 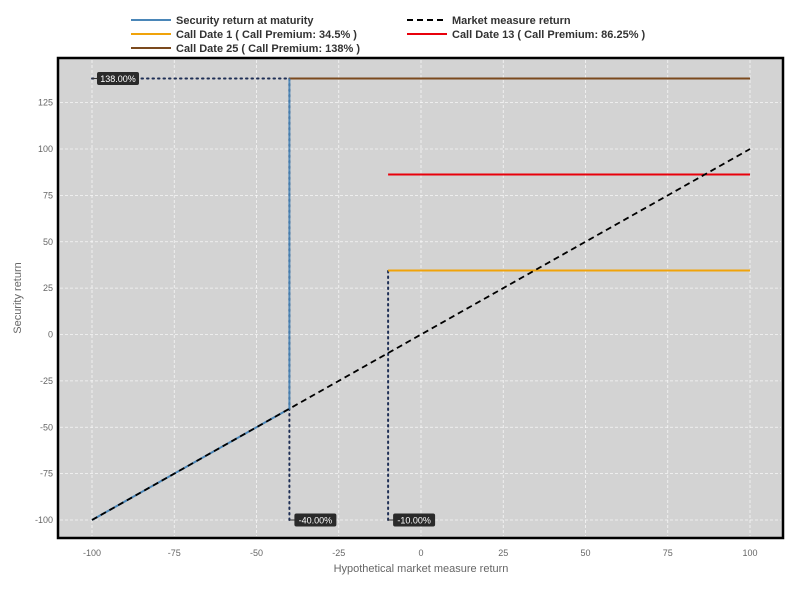 I want to click on x-tick-label: -25, so click(x=338, y=553).